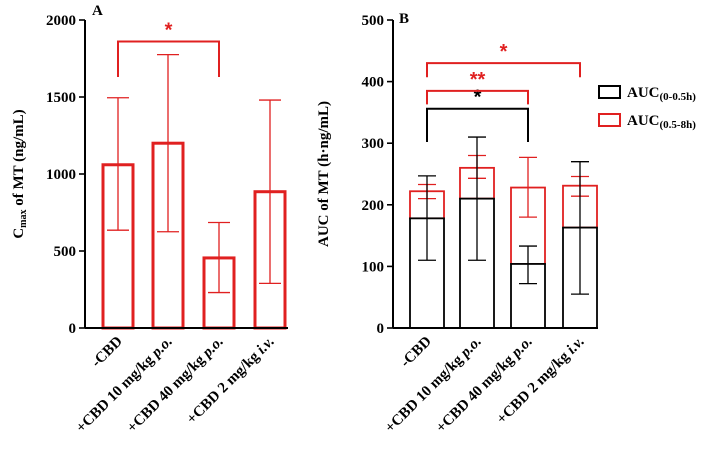 The image size is (727, 470). Describe the element at coordinates (433, 385) in the screenshot. I see `panel-b-category-1: +CBD 10 mg/kg p.o.` at that location.